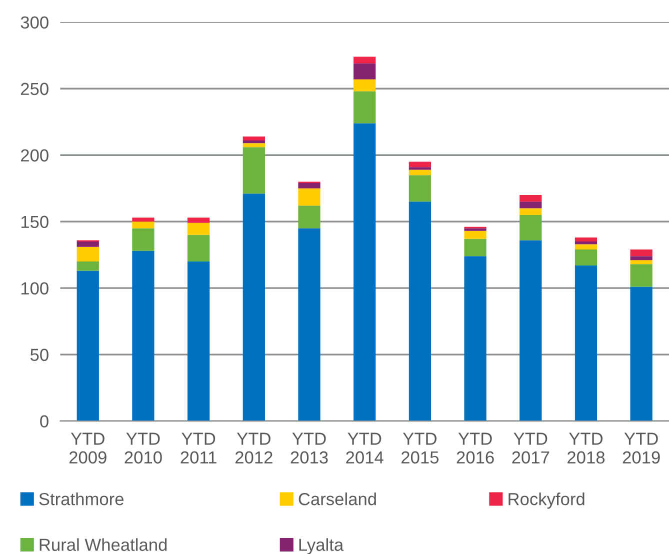 The height and width of the screenshot is (554, 669). I want to click on x-tick-label: YTD 2014, so click(365, 448).